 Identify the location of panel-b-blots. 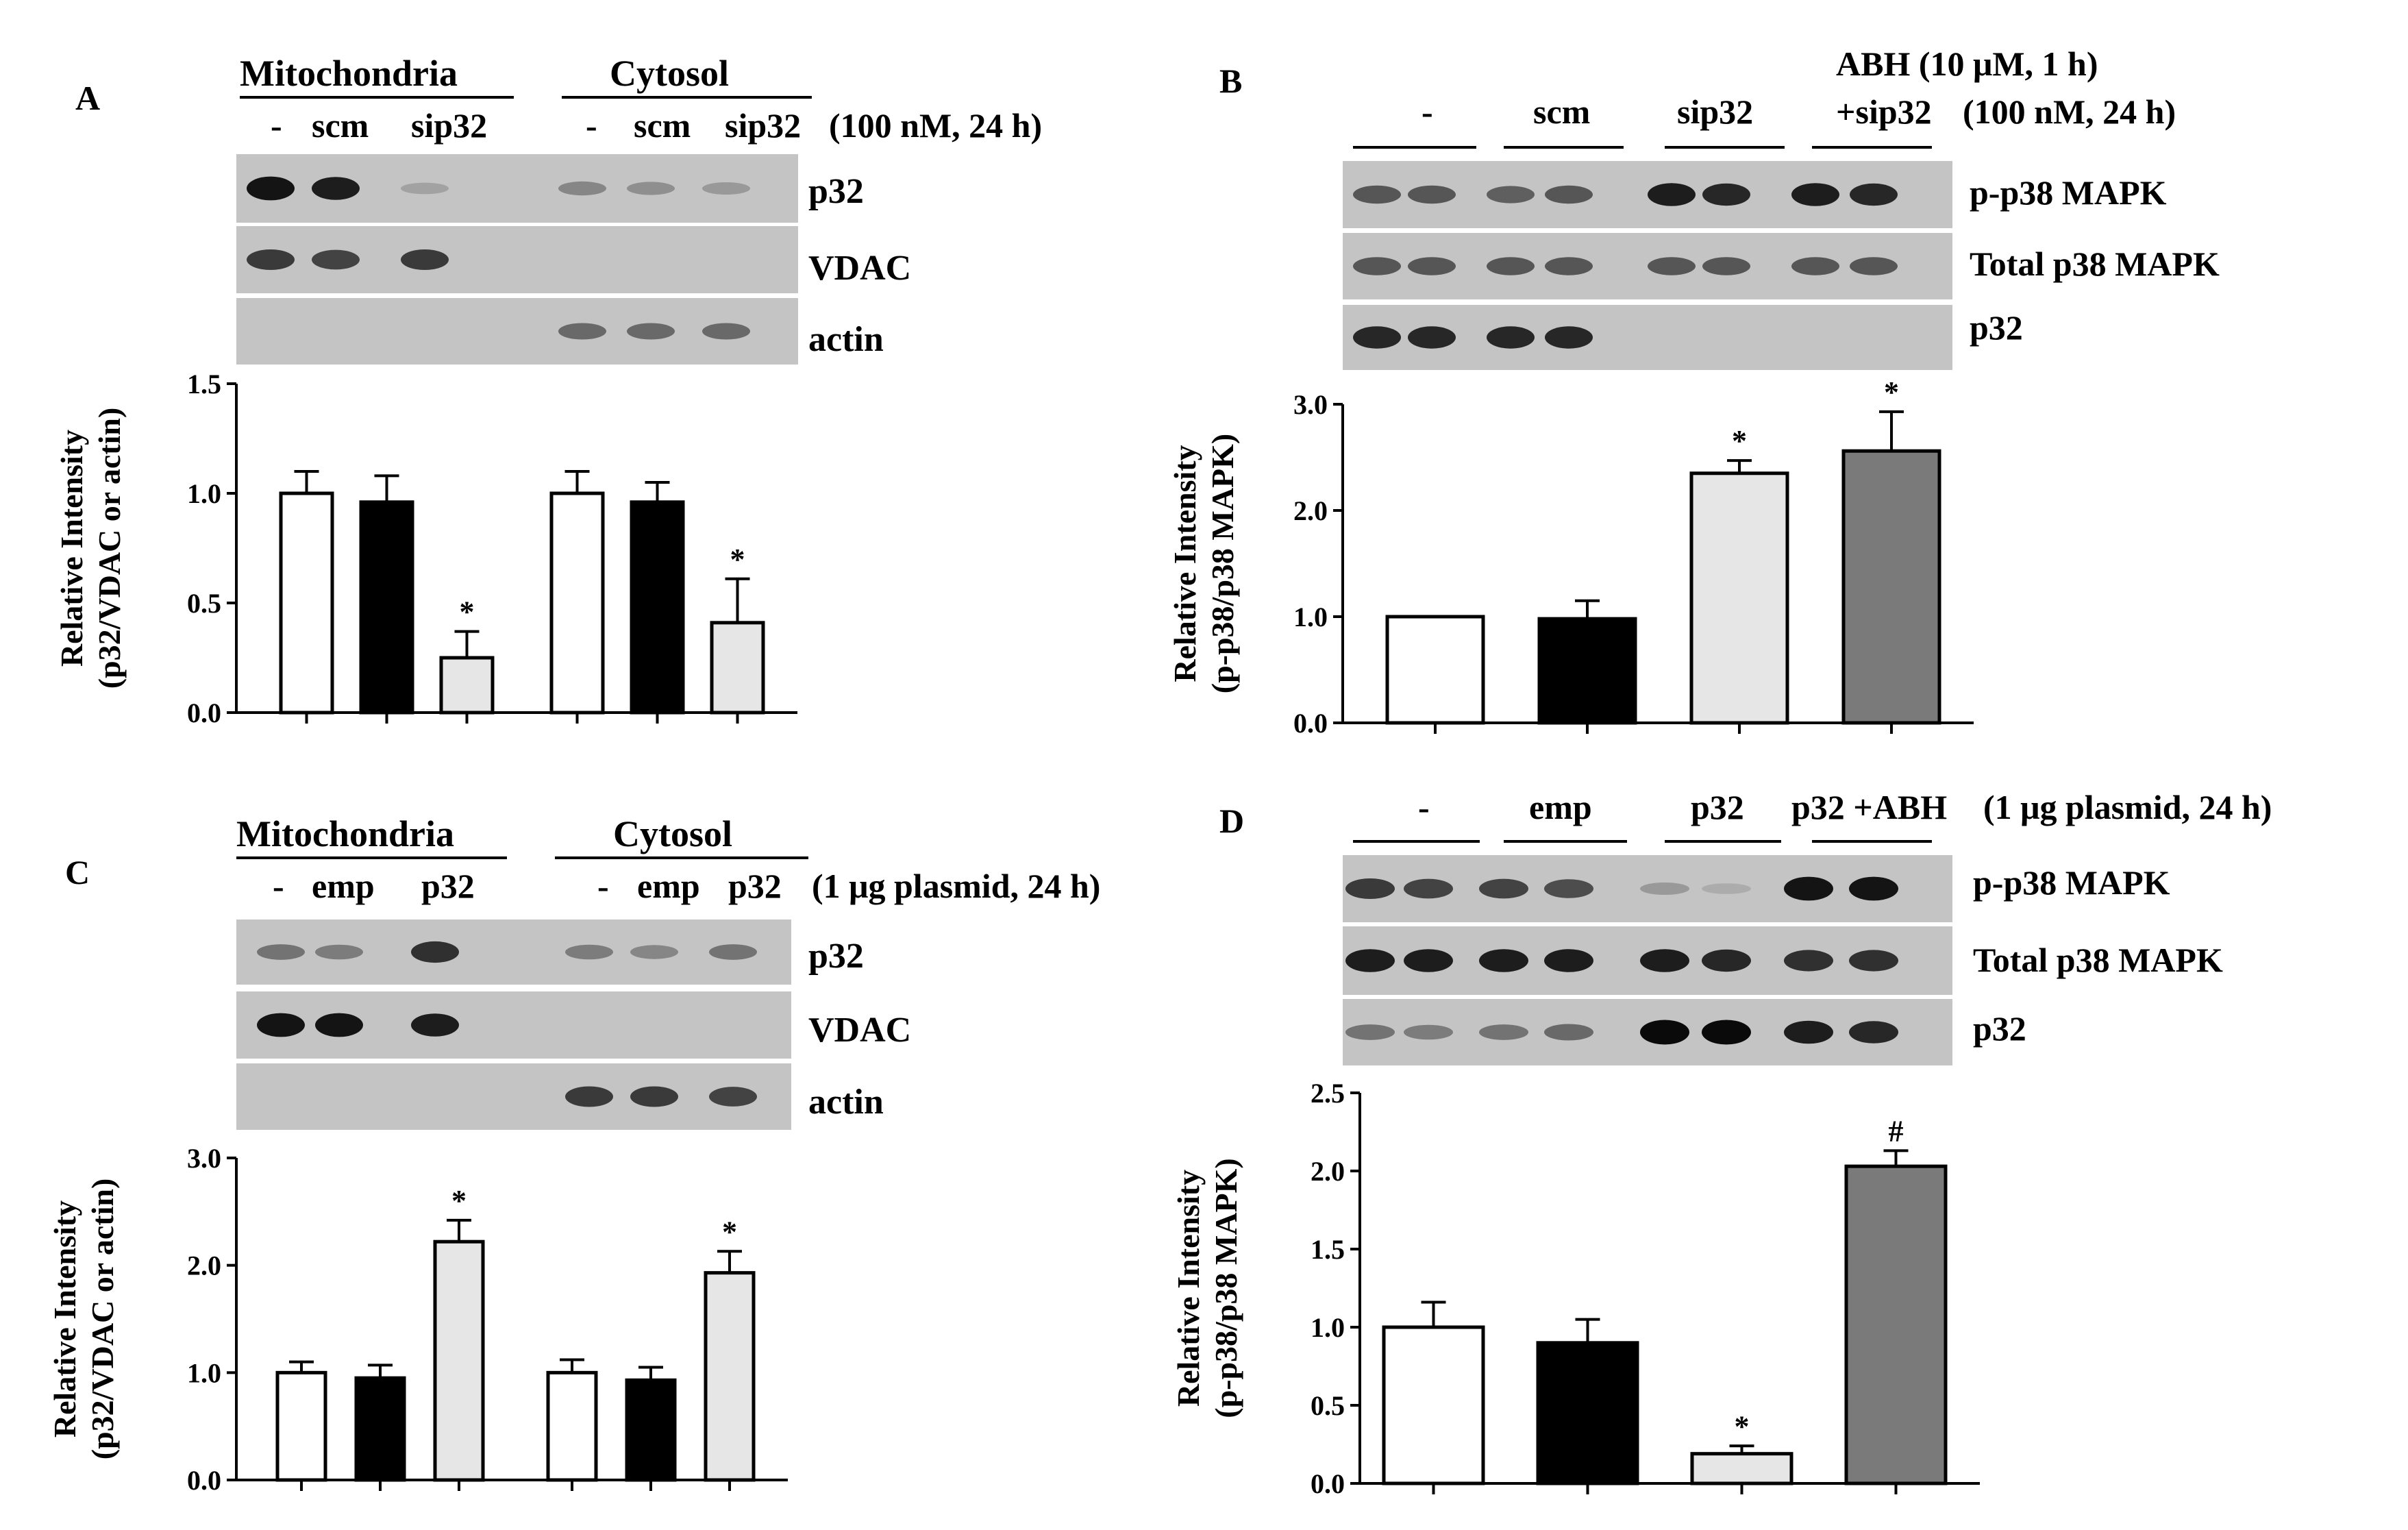
(1648, 265).